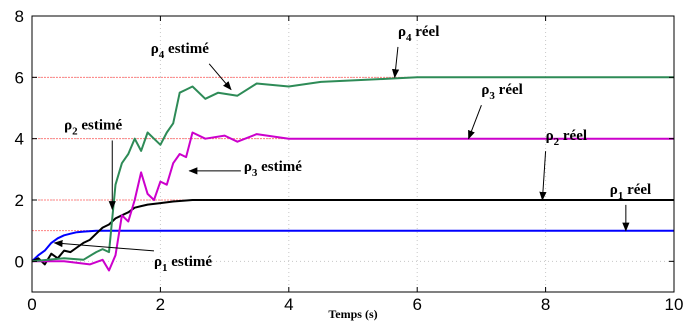  Describe the element at coordinates (93, 127) in the screenshot. I see `annotation-label: ρ2 estimé` at that location.